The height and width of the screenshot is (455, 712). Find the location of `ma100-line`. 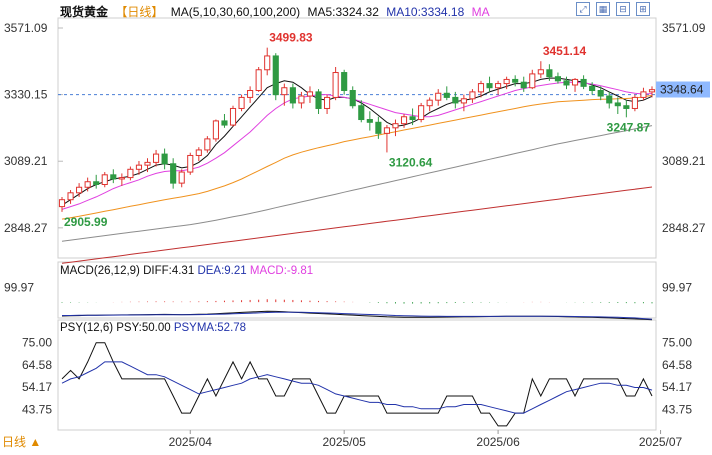

ma100-line is located at coordinates (357, 225).